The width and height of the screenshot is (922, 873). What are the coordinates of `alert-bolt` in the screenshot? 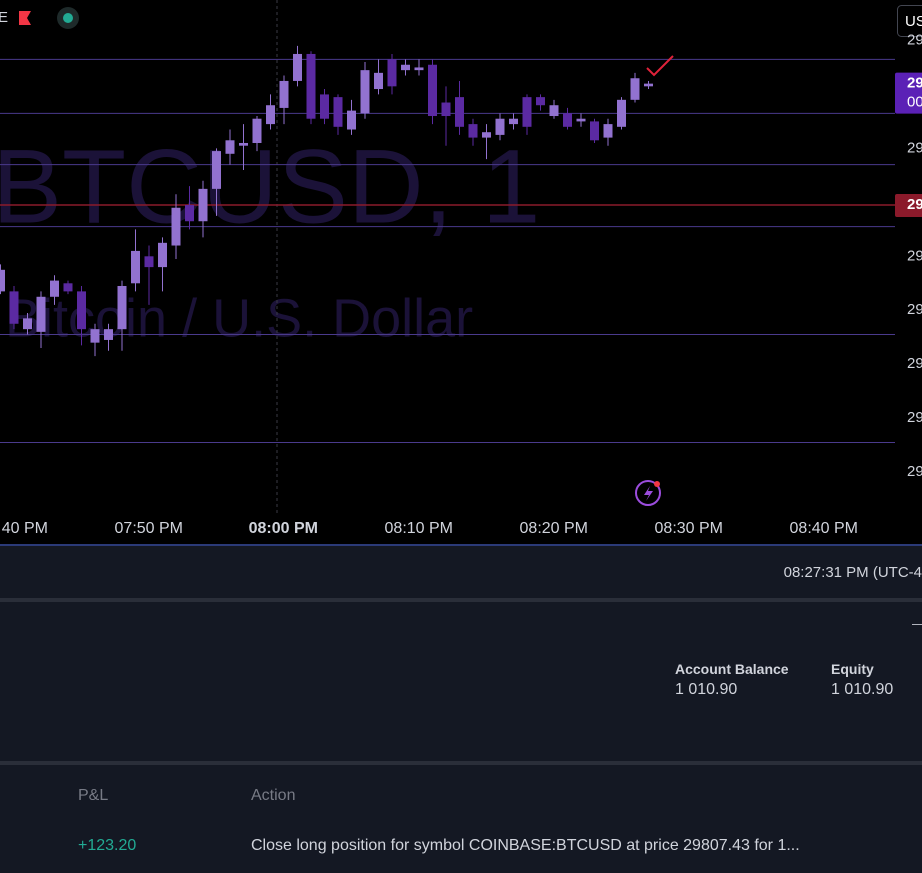 It's located at (648, 493).